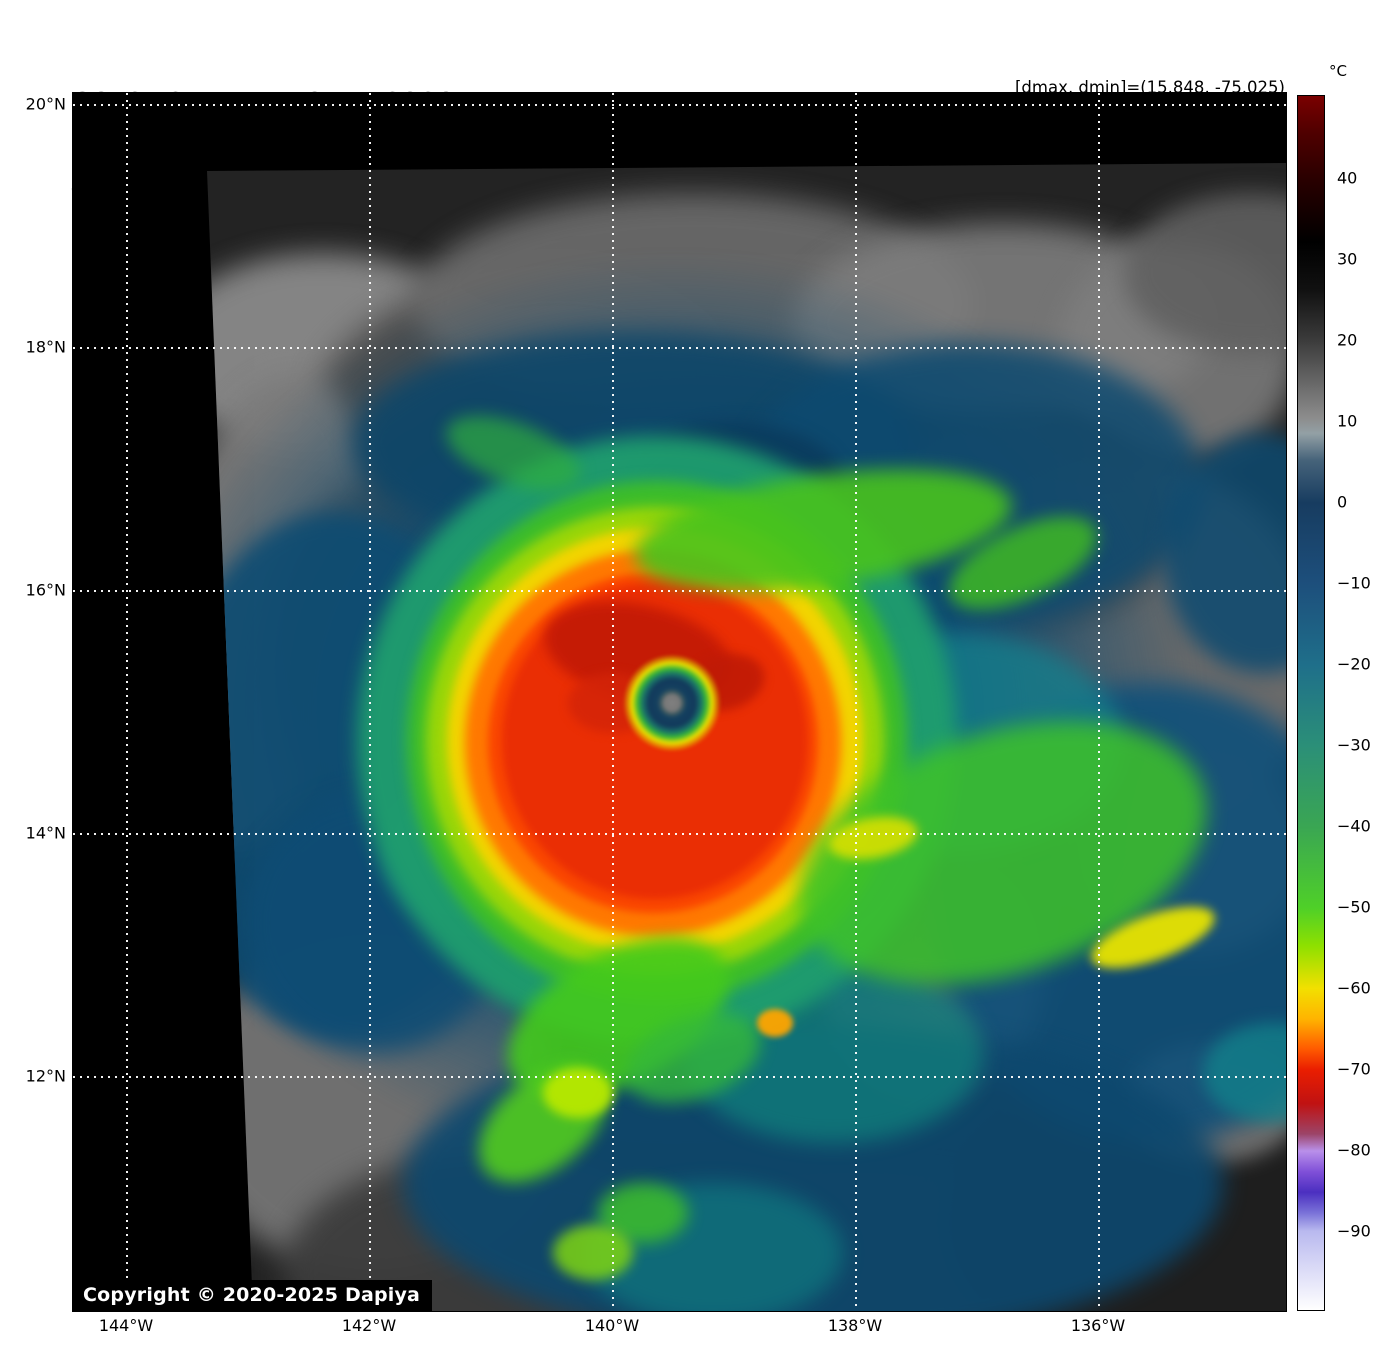 This screenshot has height=1359, width=1390. What do you see at coordinates (369, 1325) in the screenshot?
I see `lon-tick-label: 142°W` at bounding box center [369, 1325].